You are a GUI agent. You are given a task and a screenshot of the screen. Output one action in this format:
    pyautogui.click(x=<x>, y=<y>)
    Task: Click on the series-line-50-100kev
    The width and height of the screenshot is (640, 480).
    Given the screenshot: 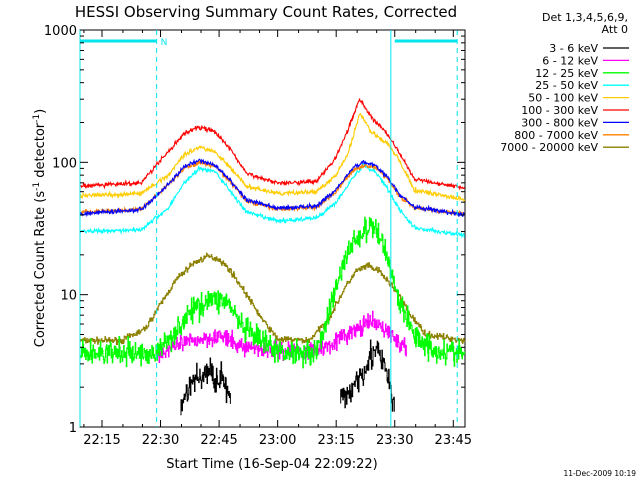 What is the action you would take?
    pyautogui.click(x=272, y=157)
    